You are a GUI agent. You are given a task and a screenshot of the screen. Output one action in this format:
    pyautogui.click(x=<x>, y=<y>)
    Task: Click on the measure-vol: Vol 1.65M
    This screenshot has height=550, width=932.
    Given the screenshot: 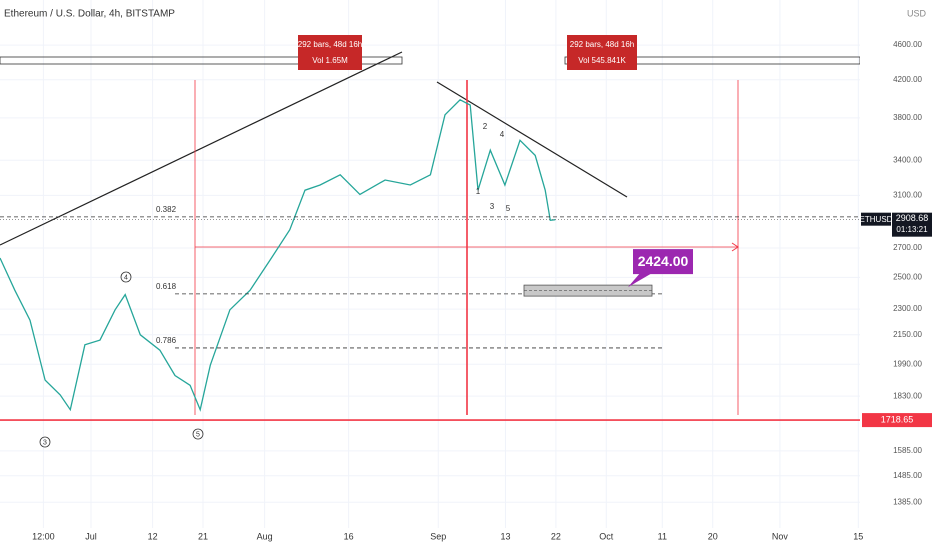 What is the action you would take?
    pyautogui.click(x=330, y=60)
    